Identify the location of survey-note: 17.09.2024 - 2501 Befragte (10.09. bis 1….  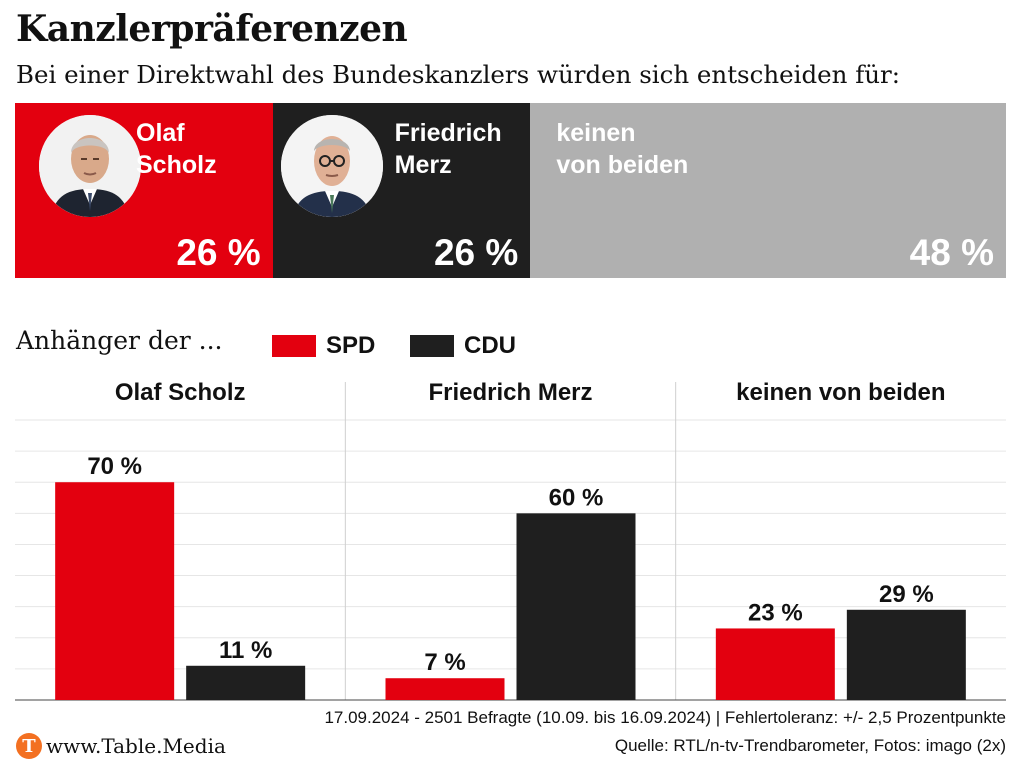
(665, 717).